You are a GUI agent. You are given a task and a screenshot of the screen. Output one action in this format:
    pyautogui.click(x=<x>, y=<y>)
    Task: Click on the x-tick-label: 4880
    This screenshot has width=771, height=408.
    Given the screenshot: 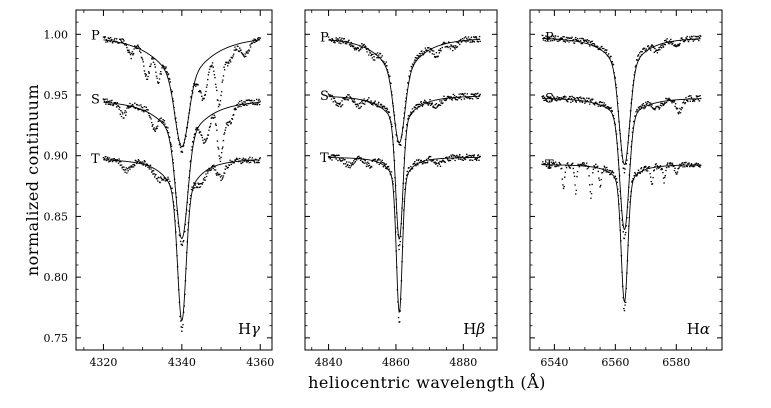 What is the action you would take?
    pyautogui.click(x=463, y=362)
    